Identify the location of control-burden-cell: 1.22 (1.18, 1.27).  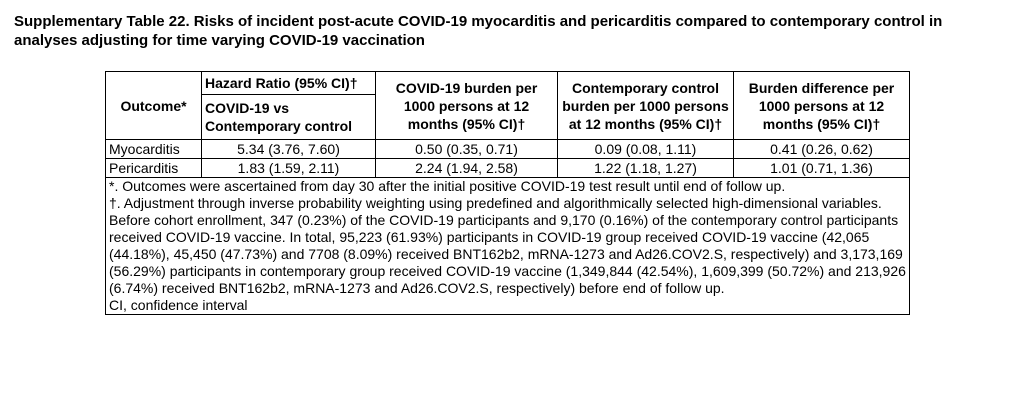
(645, 168).